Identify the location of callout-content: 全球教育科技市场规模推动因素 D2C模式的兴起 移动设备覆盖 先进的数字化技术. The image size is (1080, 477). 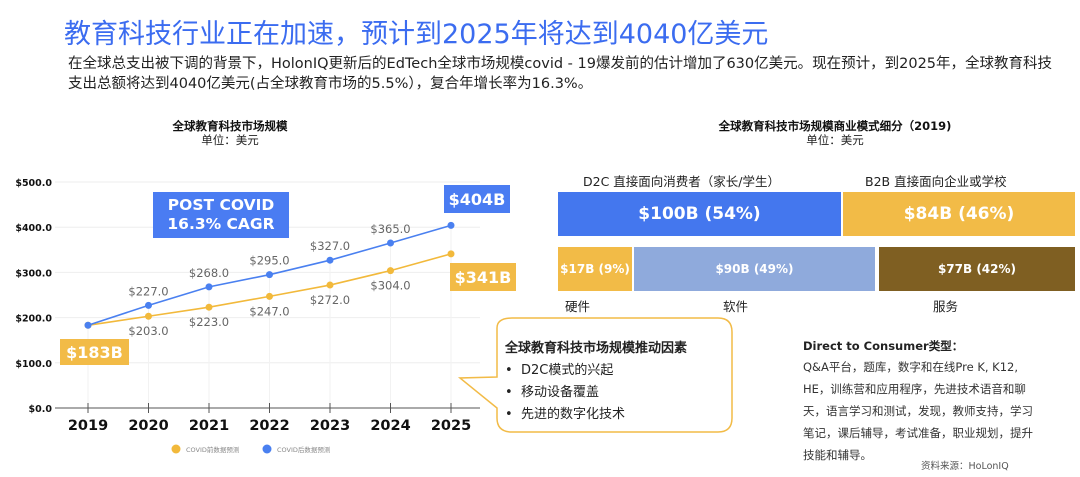
(620, 381).